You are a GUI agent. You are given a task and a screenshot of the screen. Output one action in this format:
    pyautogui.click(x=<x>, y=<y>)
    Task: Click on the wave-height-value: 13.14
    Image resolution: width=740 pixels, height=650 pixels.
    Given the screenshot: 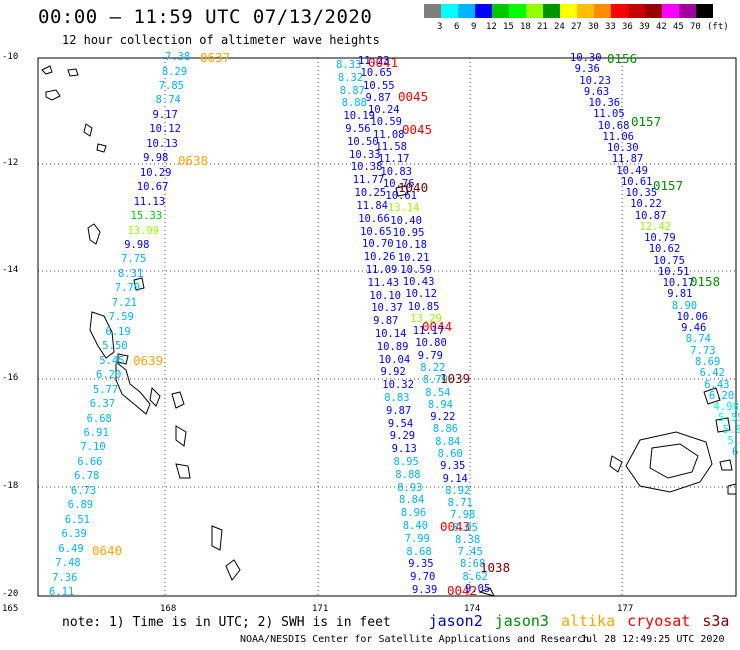 What is the action you would take?
    pyautogui.click(x=403, y=208)
    